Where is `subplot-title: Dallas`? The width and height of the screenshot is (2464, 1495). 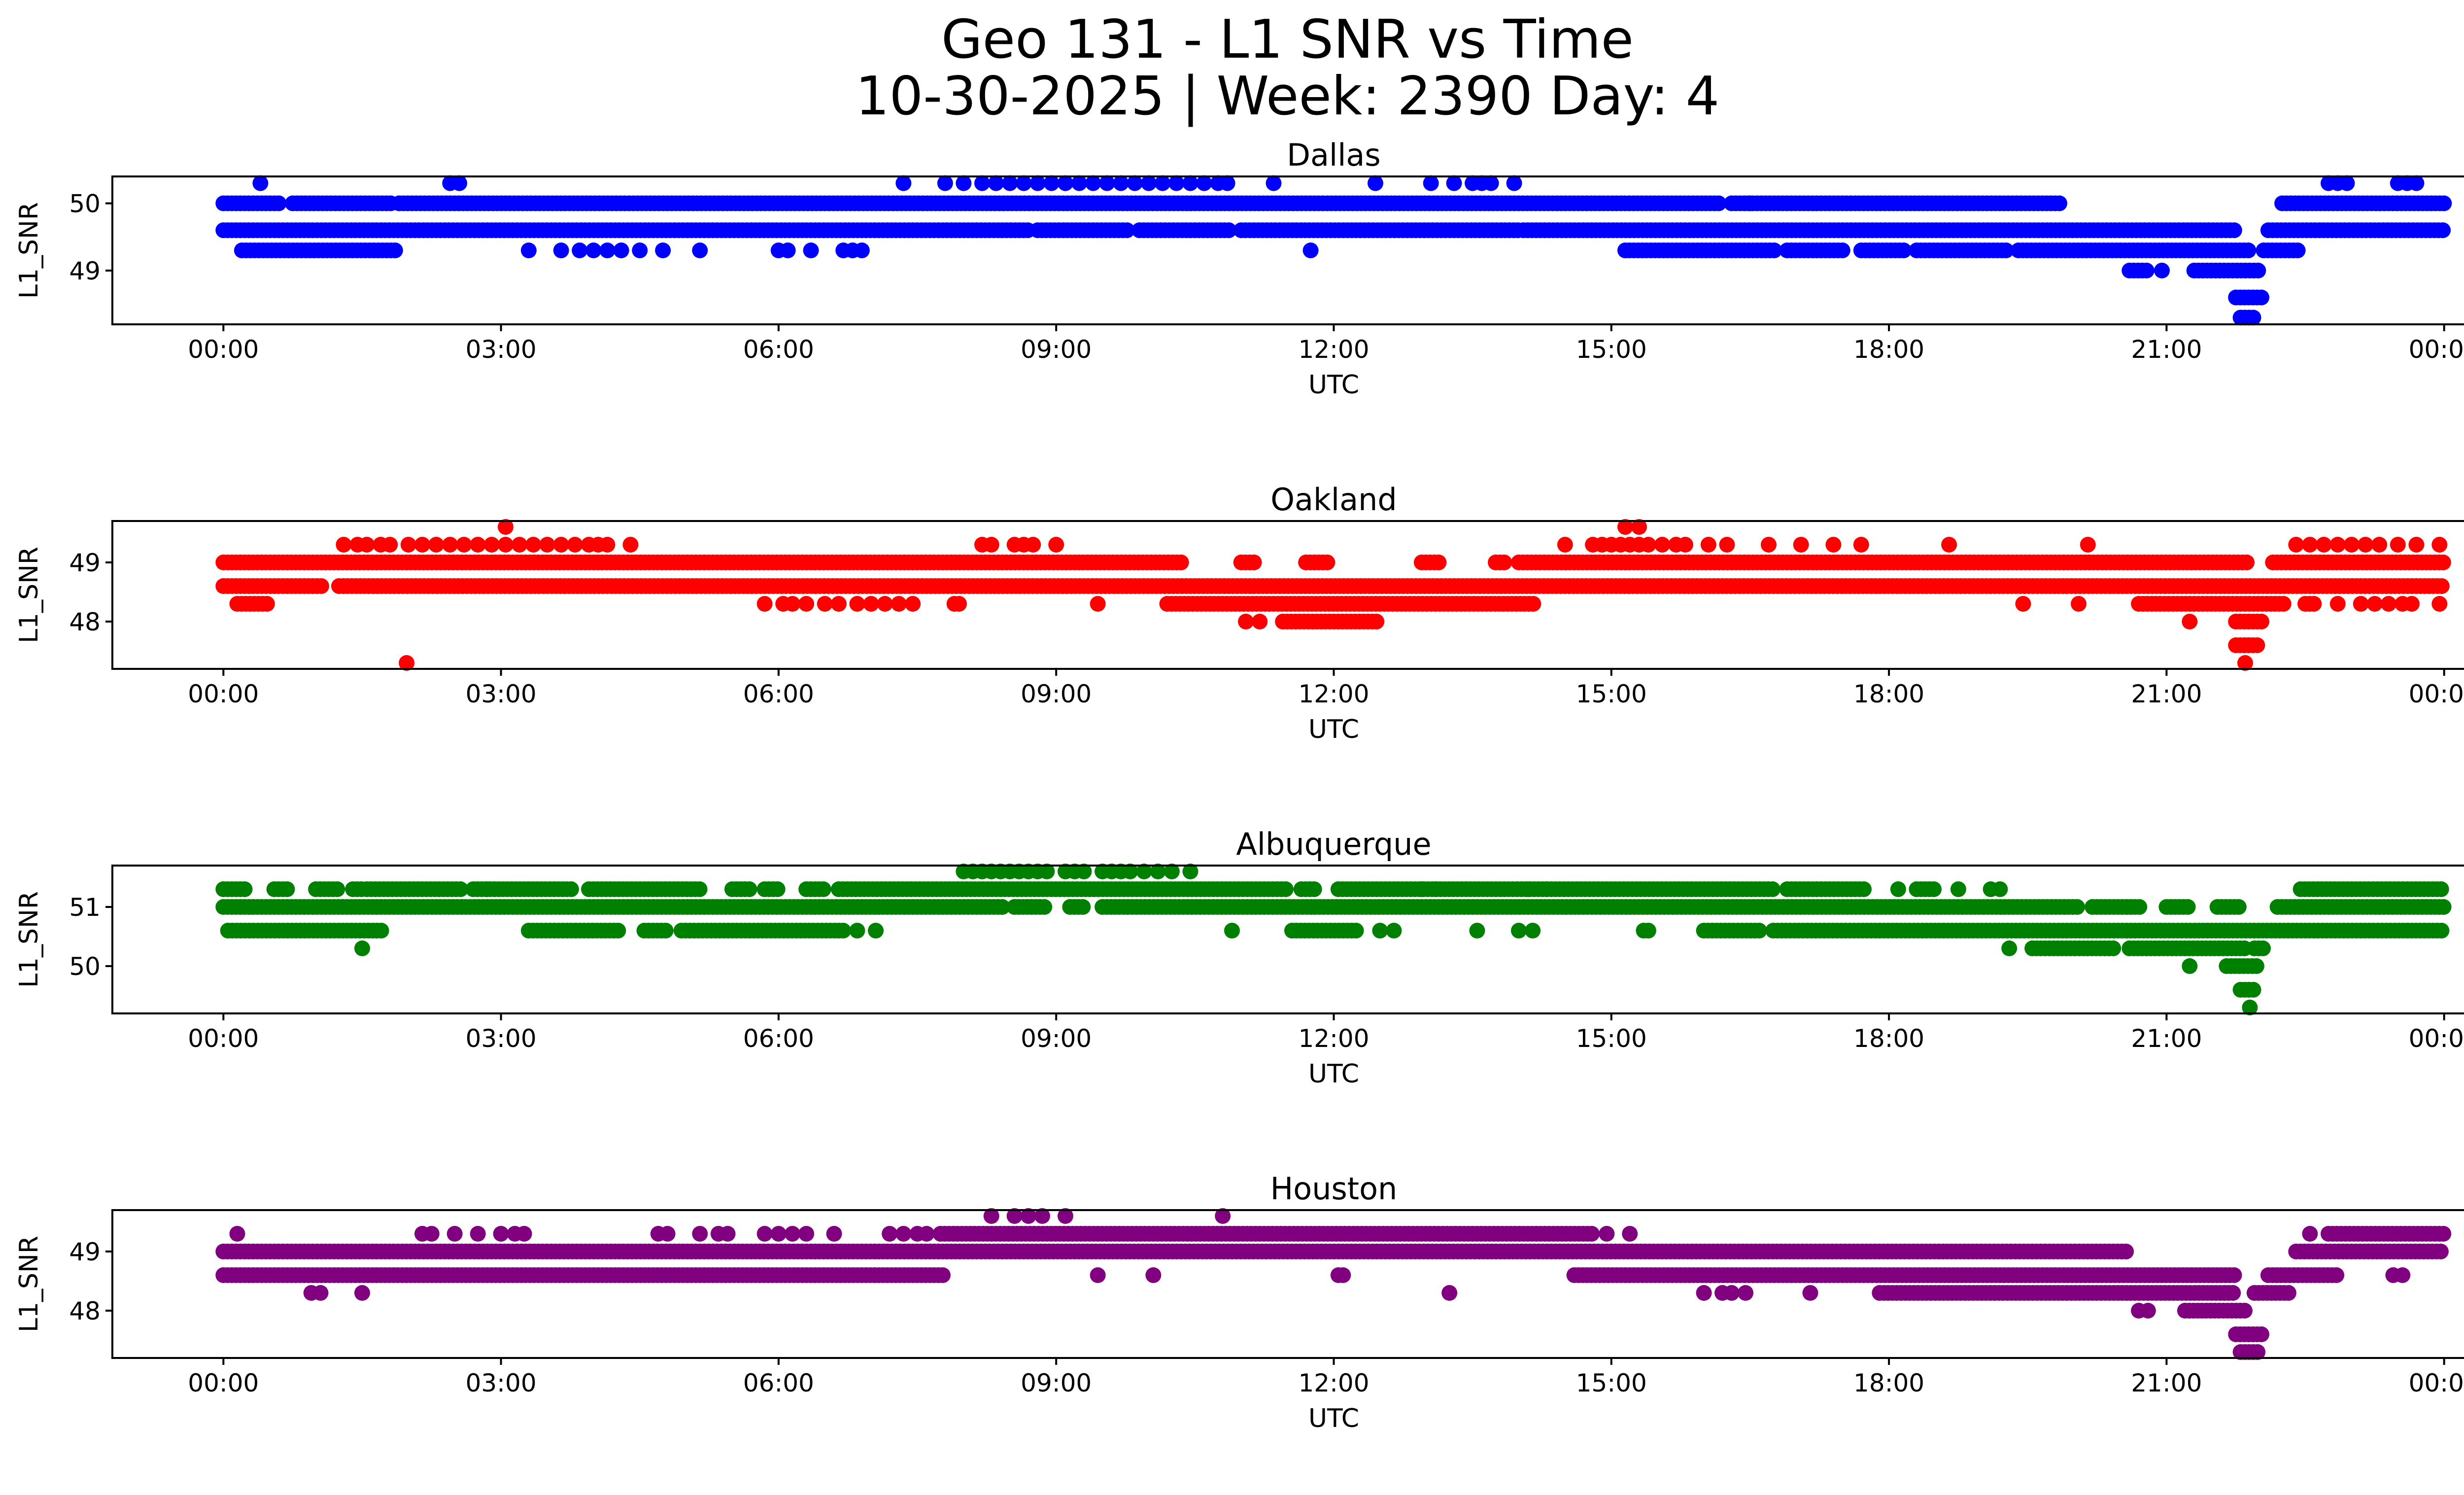
subplot-title: Dallas is located at coordinates (1333, 155).